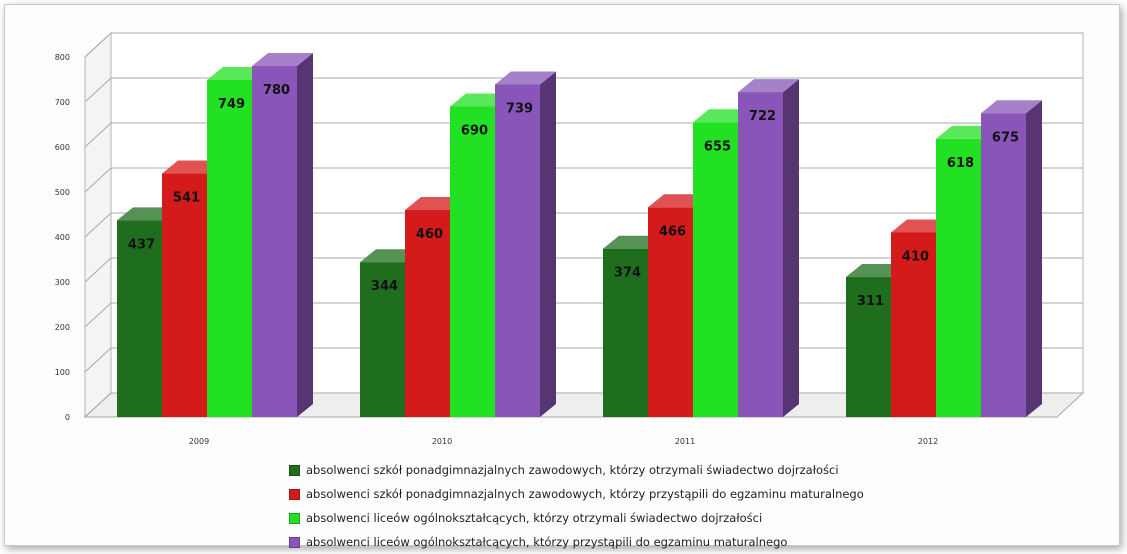 This screenshot has height=554, width=1127. What do you see at coordinates (627, 273) in the screenshot?
I see `data-label: 374` at bounding box center [627, 273].